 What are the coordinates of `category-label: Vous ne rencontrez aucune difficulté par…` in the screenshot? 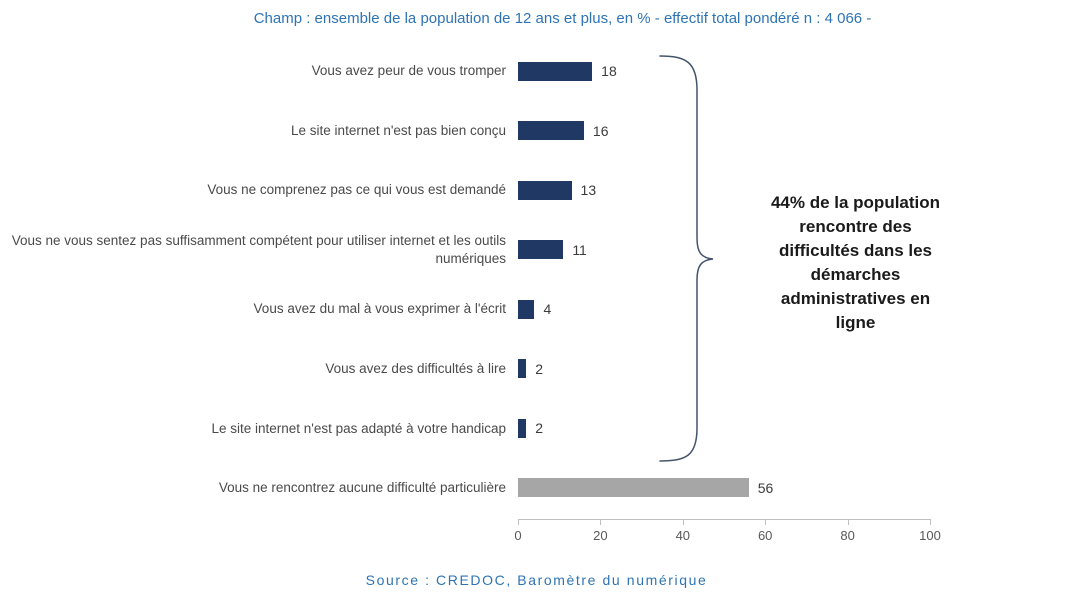 It's located at (362, 488).